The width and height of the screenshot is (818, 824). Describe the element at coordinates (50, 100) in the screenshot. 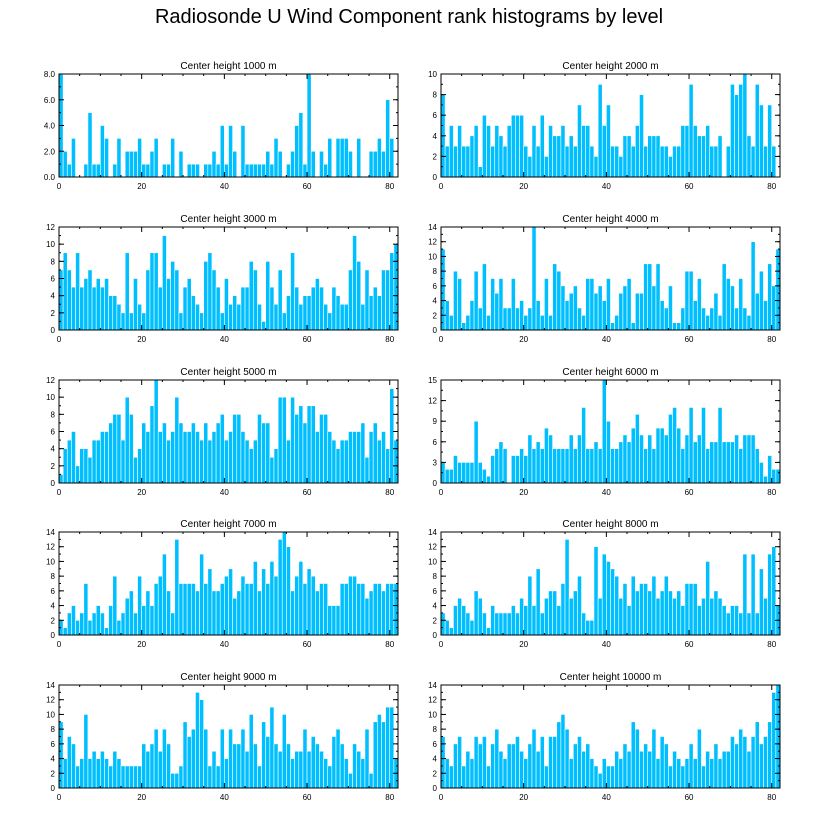

I see `y-tick-label: 6.0` at that location.